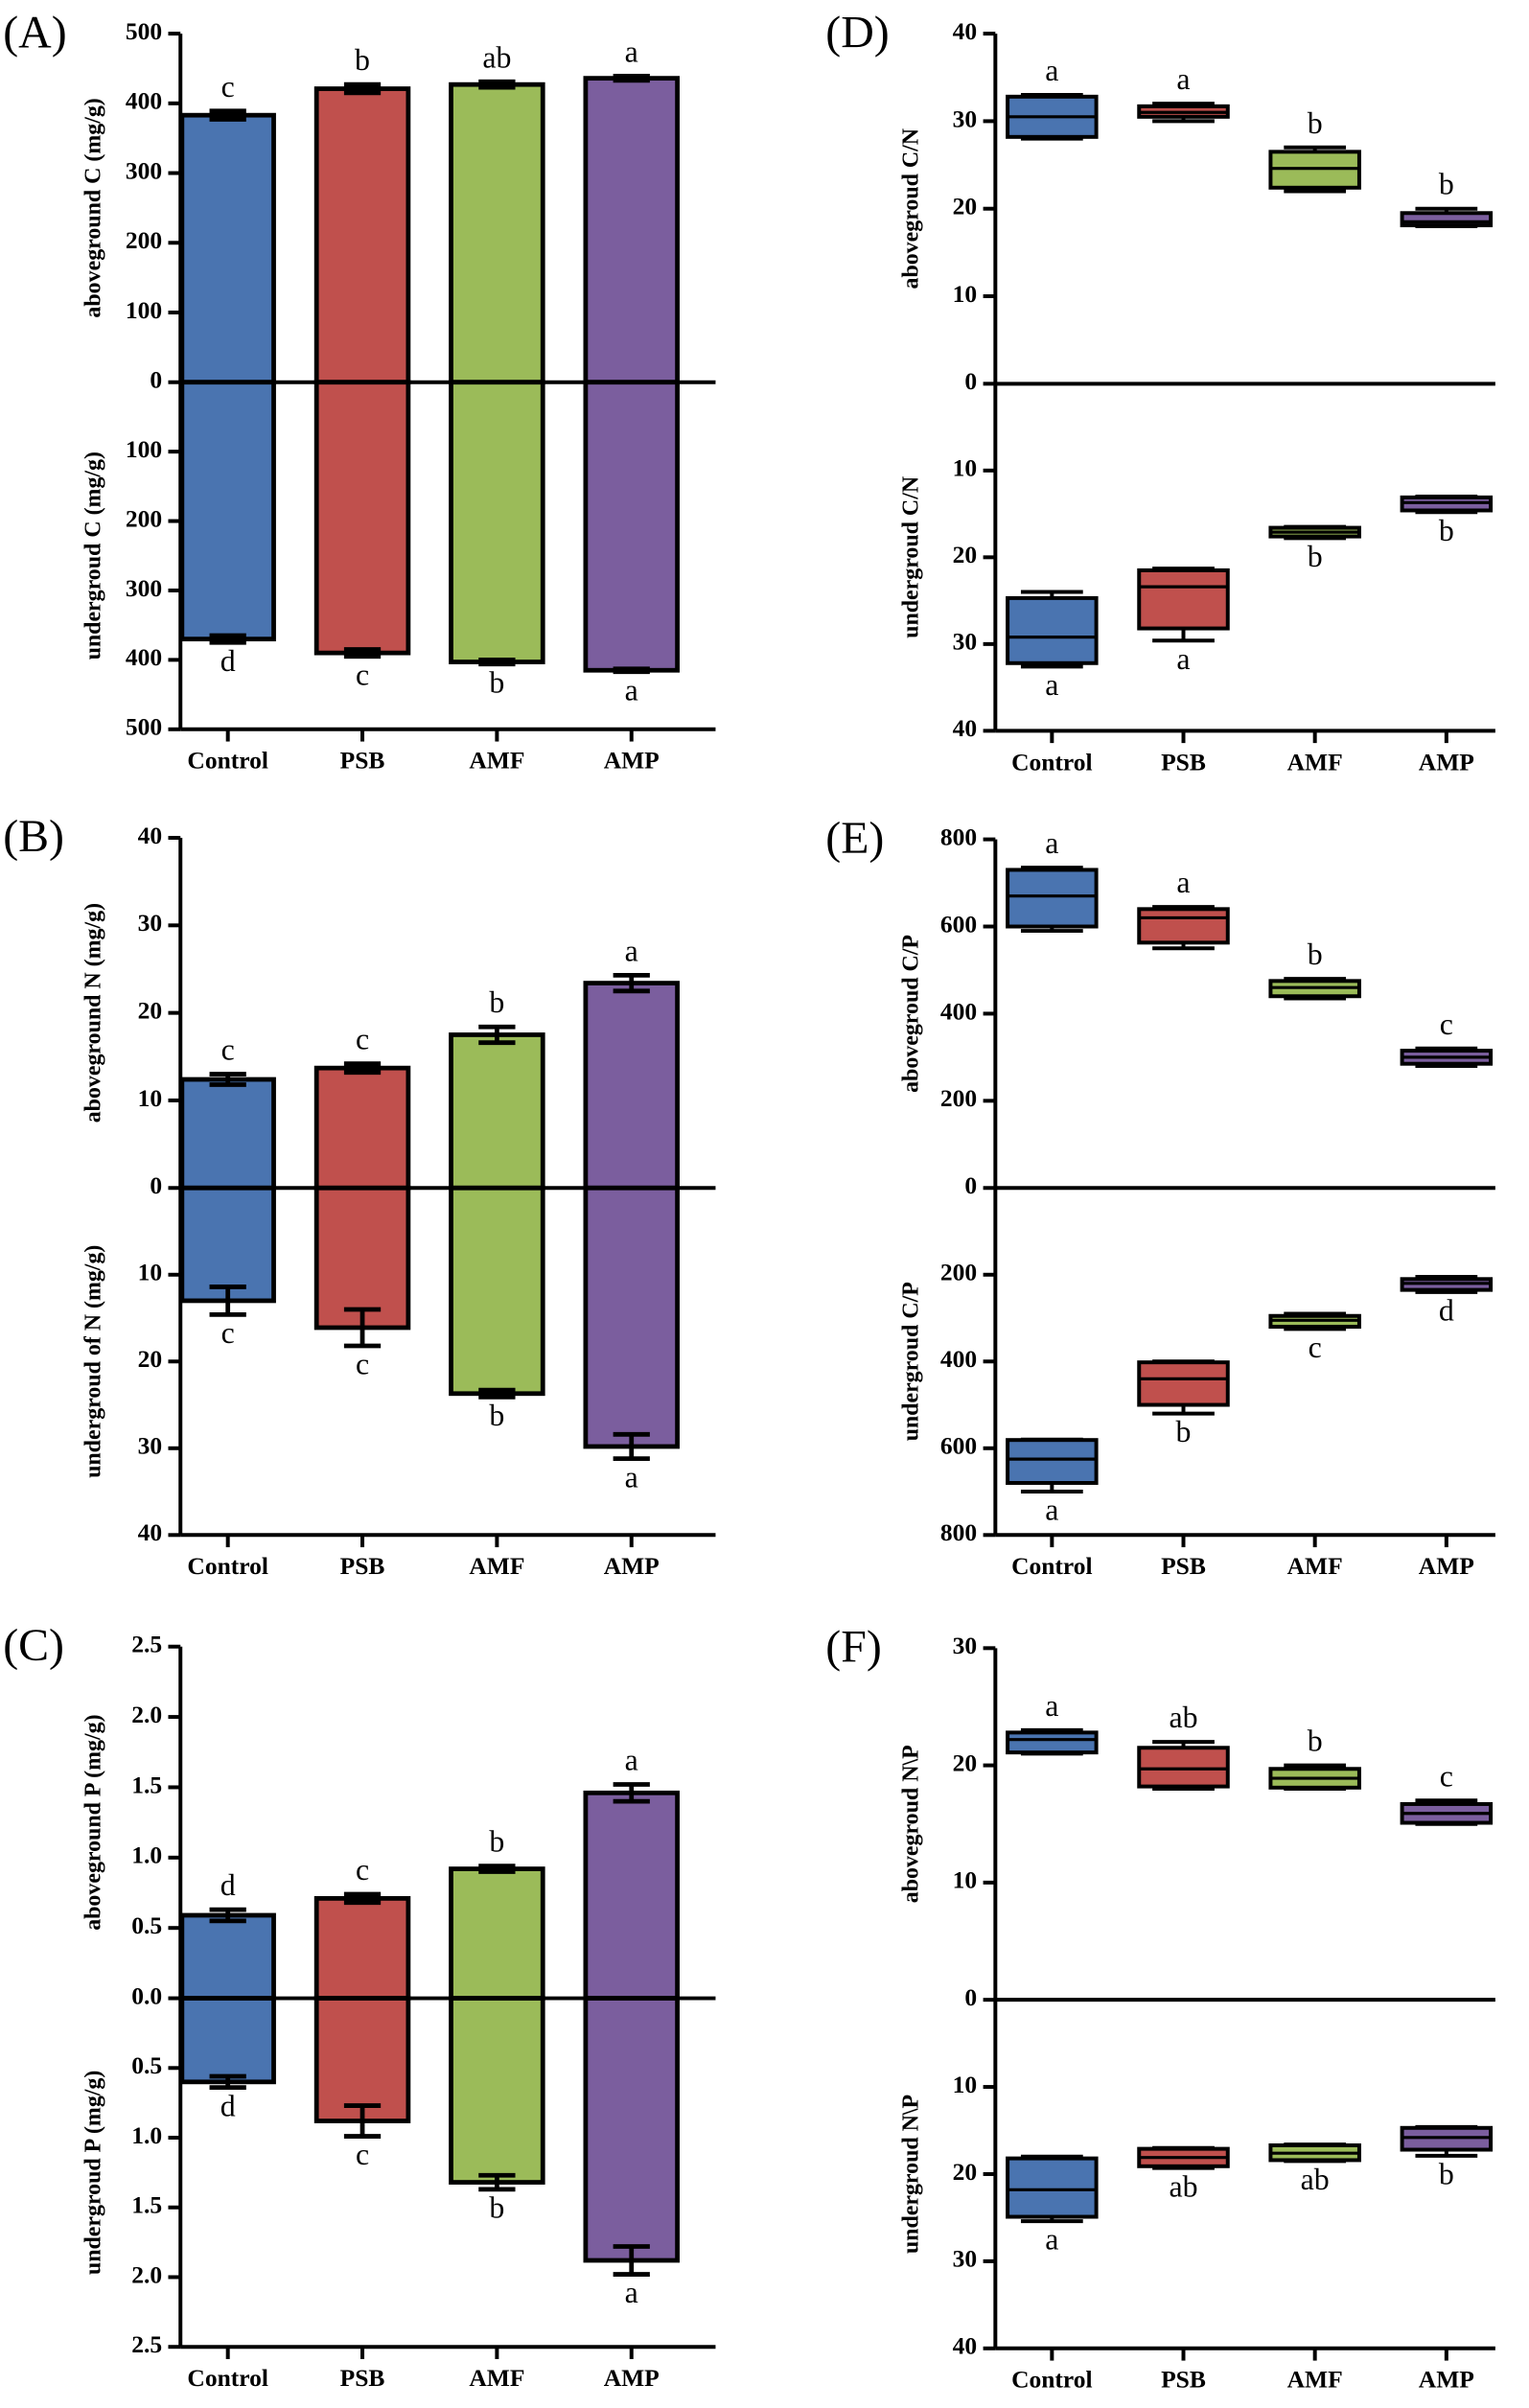  I want to click on panel-label: (C), so click(33, 1645).